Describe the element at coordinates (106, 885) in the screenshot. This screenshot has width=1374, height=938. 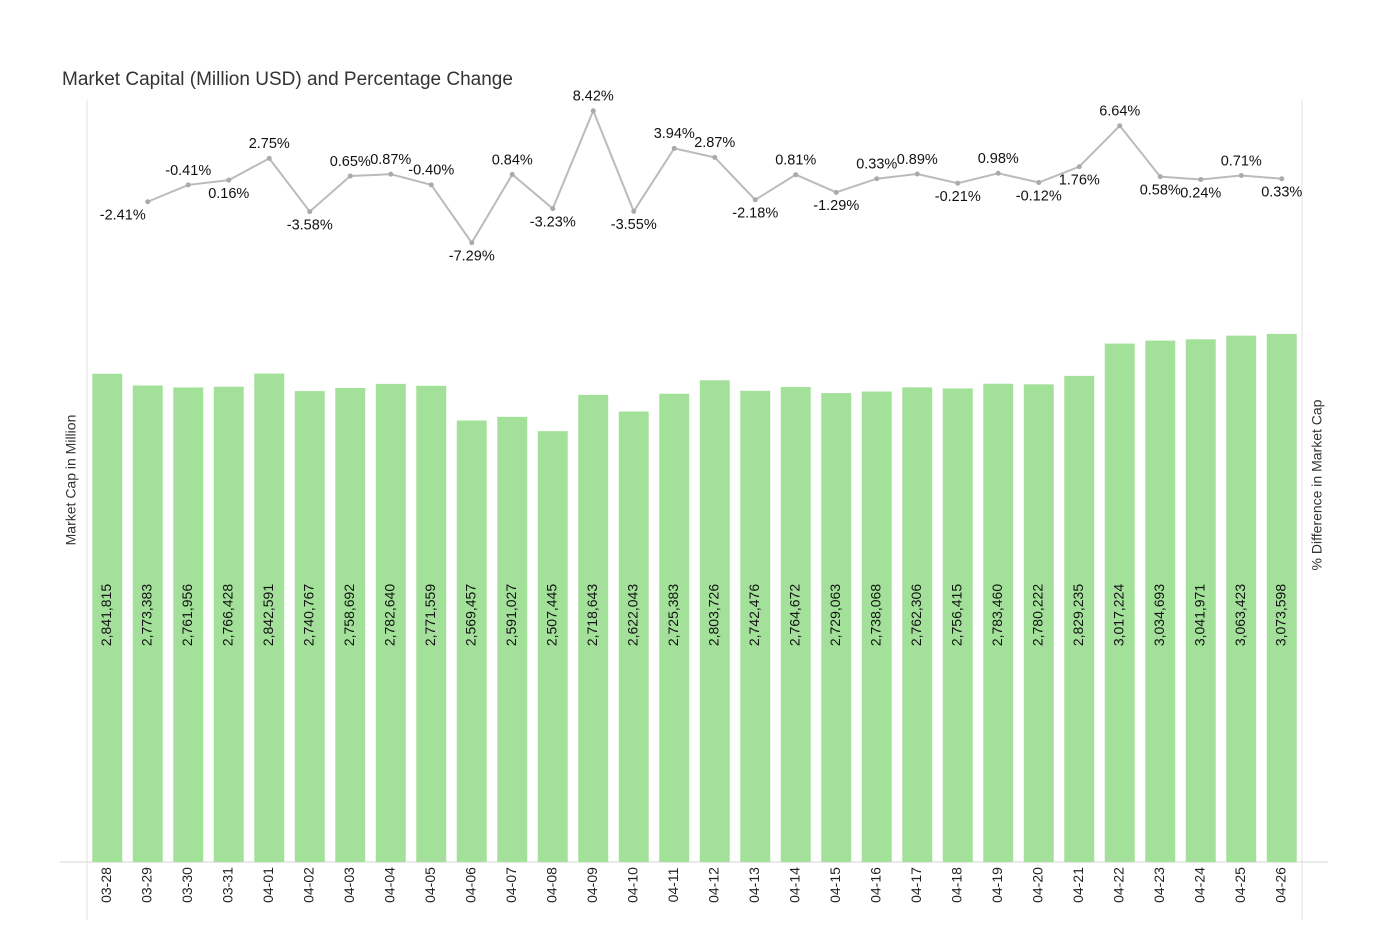
I see `x-tick-label: 03-28` at that location.